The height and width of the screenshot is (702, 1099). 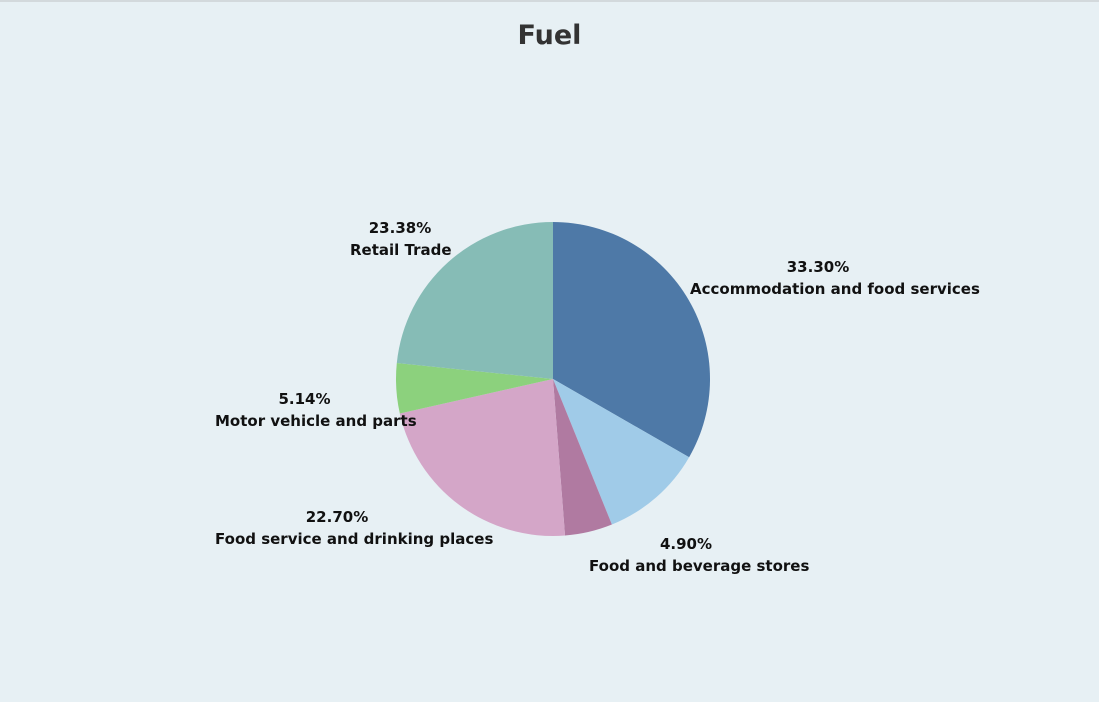 What do you see at coordinates (686, 544) in the screenshot?
I see `label-percent: 4.90%` at bounding box center [686, 544].